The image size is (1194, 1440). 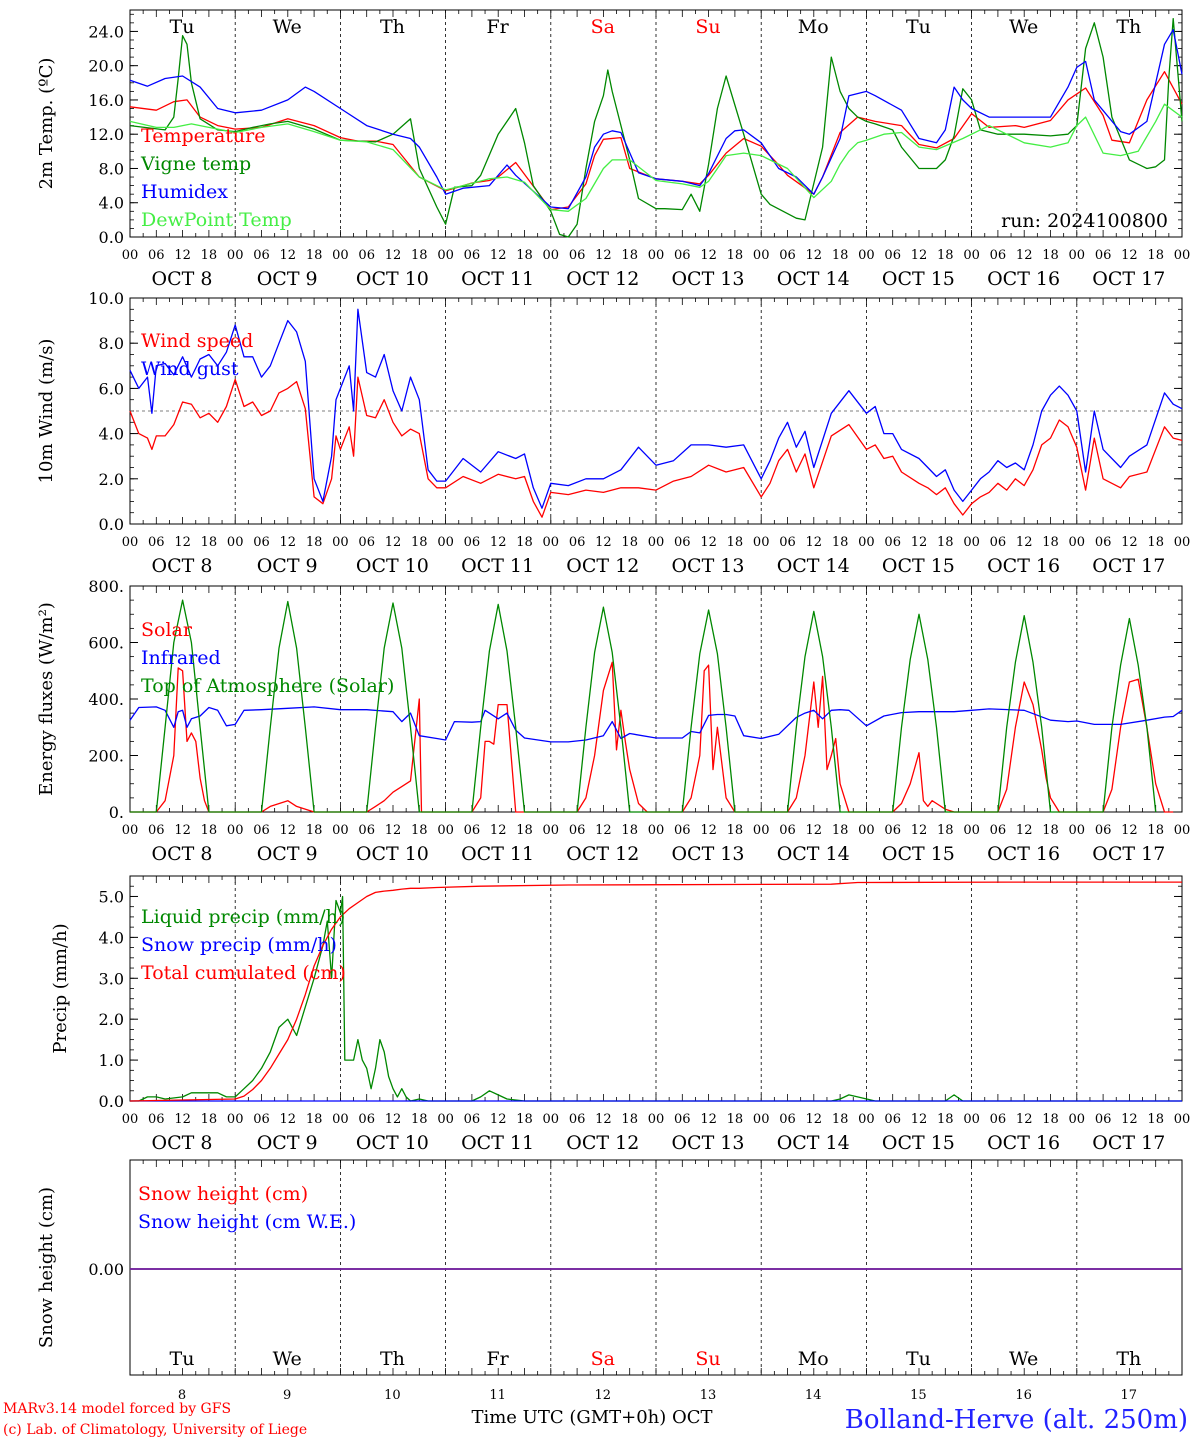 I want to click on y-tick-label: 8.0, so click(x=111, y=343).